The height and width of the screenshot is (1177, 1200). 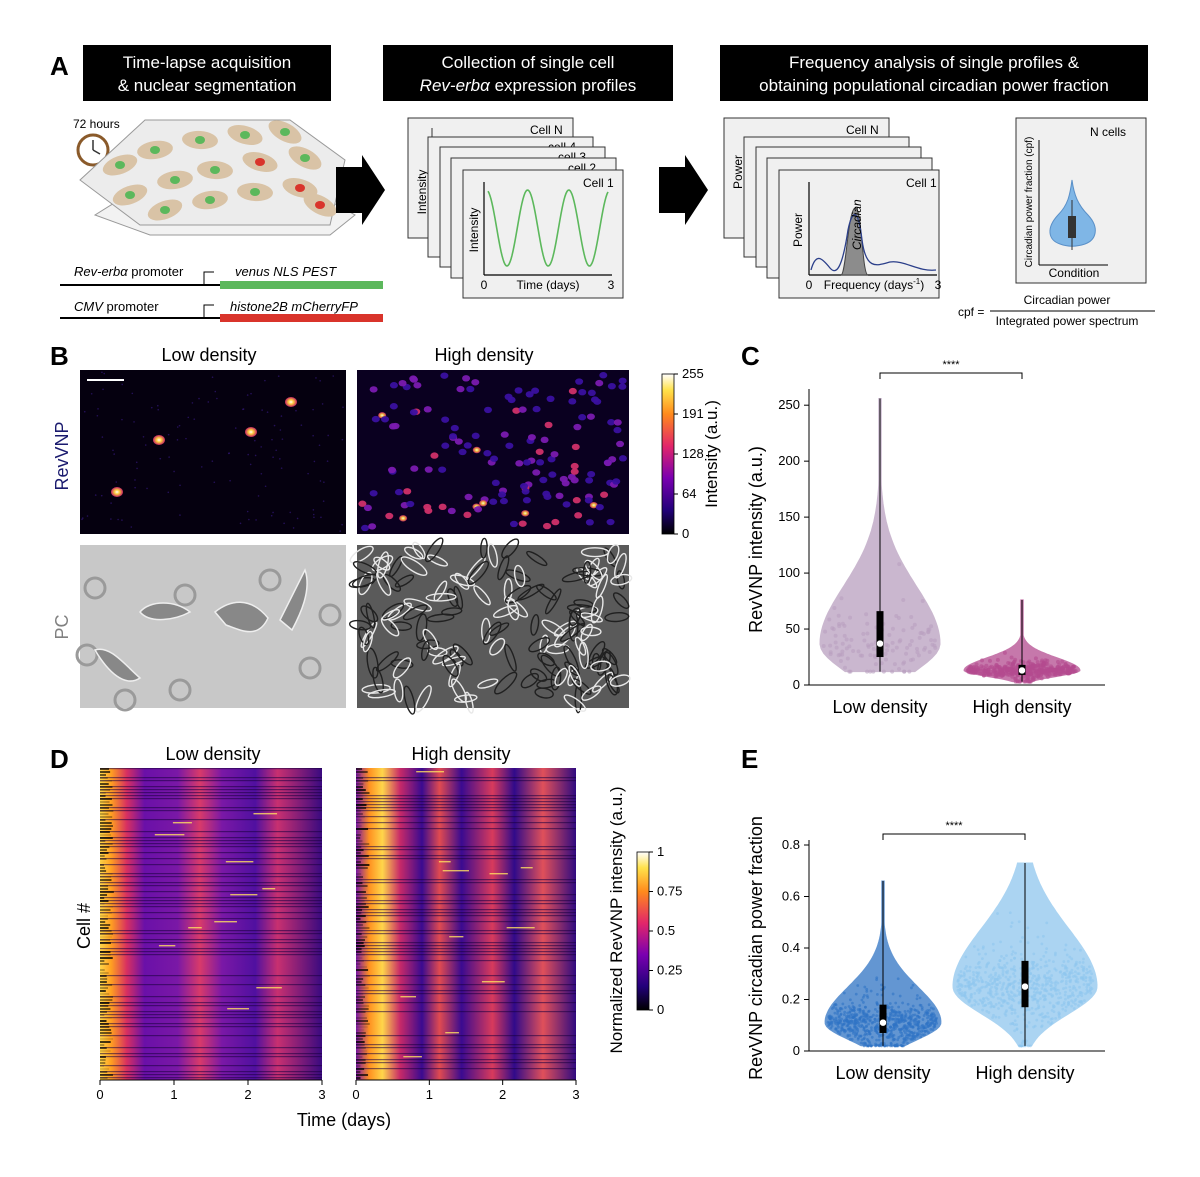 What do you see at coordinates (95, 588) in the screenshot?
I see `debris` at bounding box center [95, 588].